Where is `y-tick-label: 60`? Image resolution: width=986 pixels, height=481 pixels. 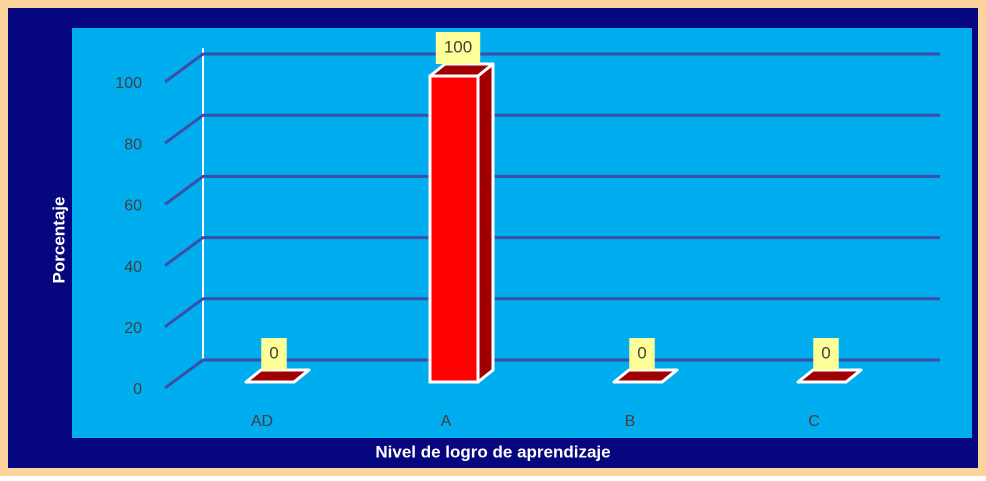 y-tick-label: 60 is located at coordinates (133, 206).